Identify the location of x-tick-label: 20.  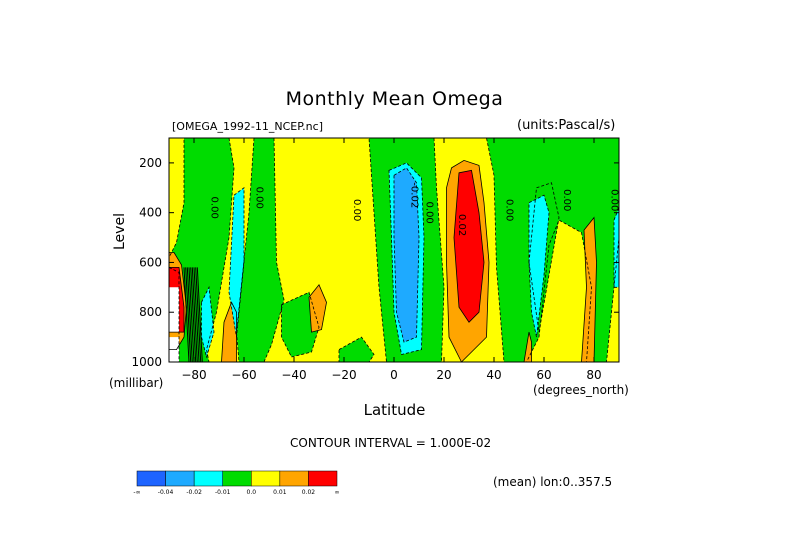
(443, 375).